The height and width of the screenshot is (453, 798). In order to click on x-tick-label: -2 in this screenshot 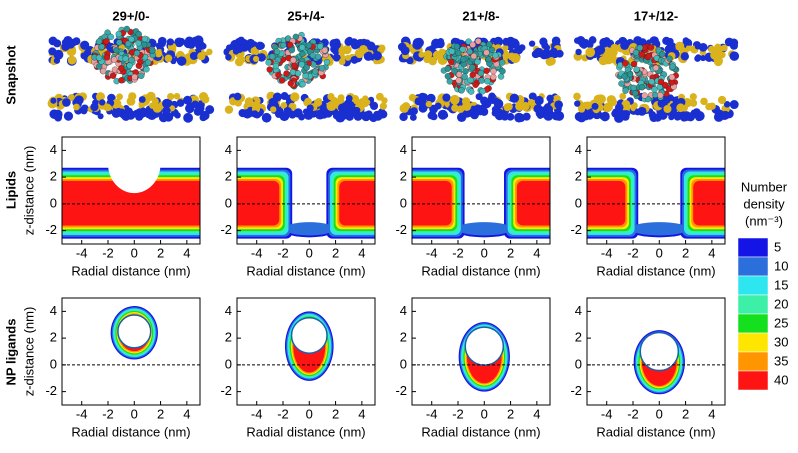, I will do `click(283, 413)`.